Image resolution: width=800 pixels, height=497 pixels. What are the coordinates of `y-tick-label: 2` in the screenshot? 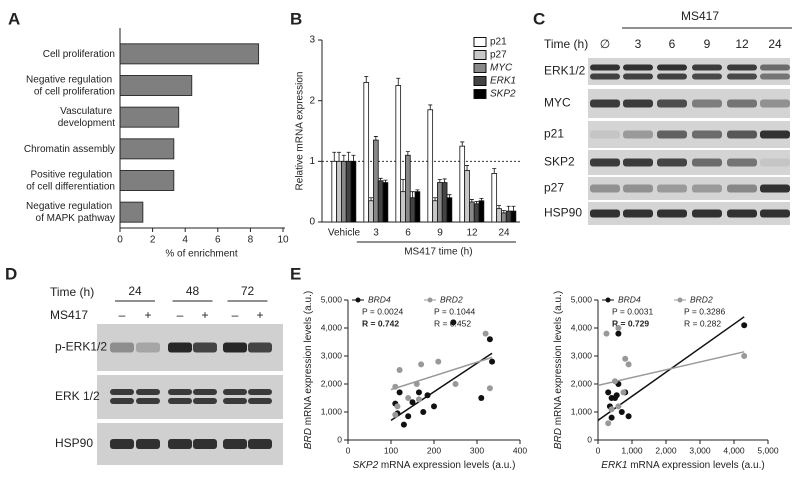 It's located at (312, 100).